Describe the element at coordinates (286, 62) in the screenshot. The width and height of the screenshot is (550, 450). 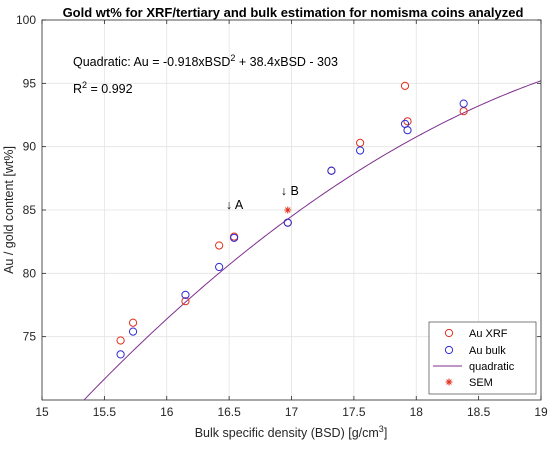
I see `equation-suffix: + 38.4xBSD - 303` at that location.